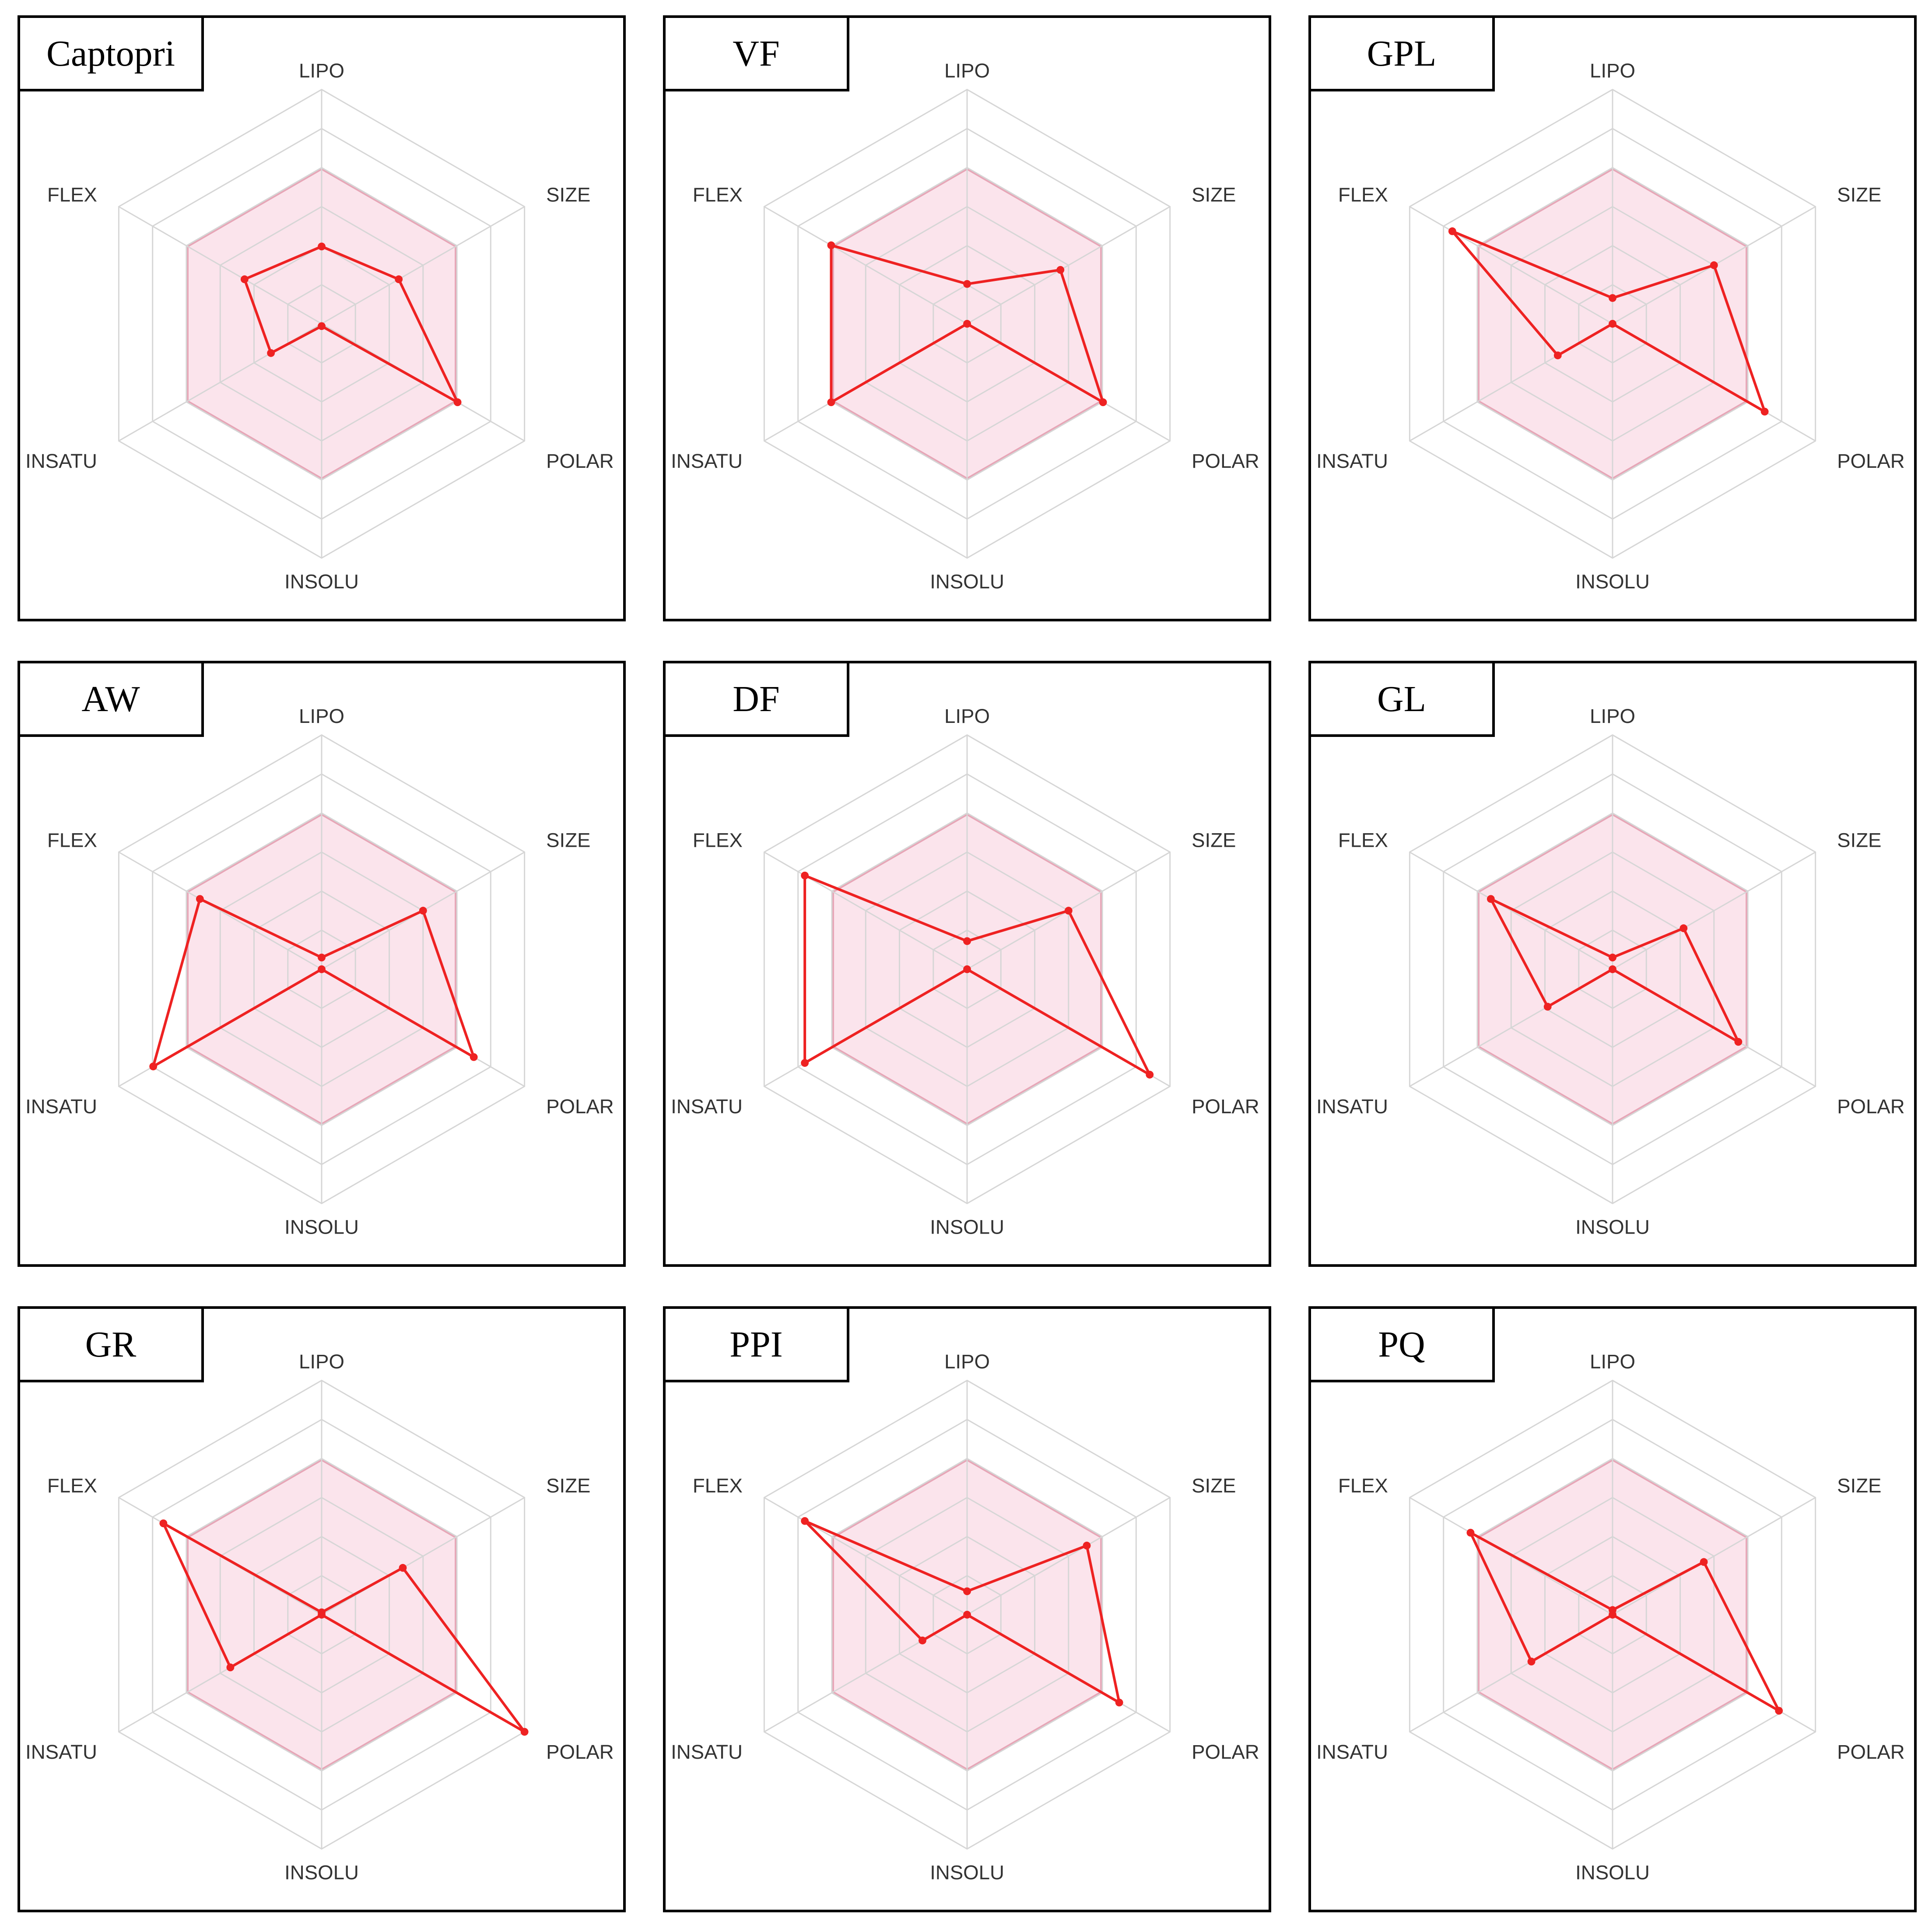 This screenshot has height=1932, width=1932. Describe the element at coordinates (757, 700) in the screenshot. I see `panel-title: DF` at that location.